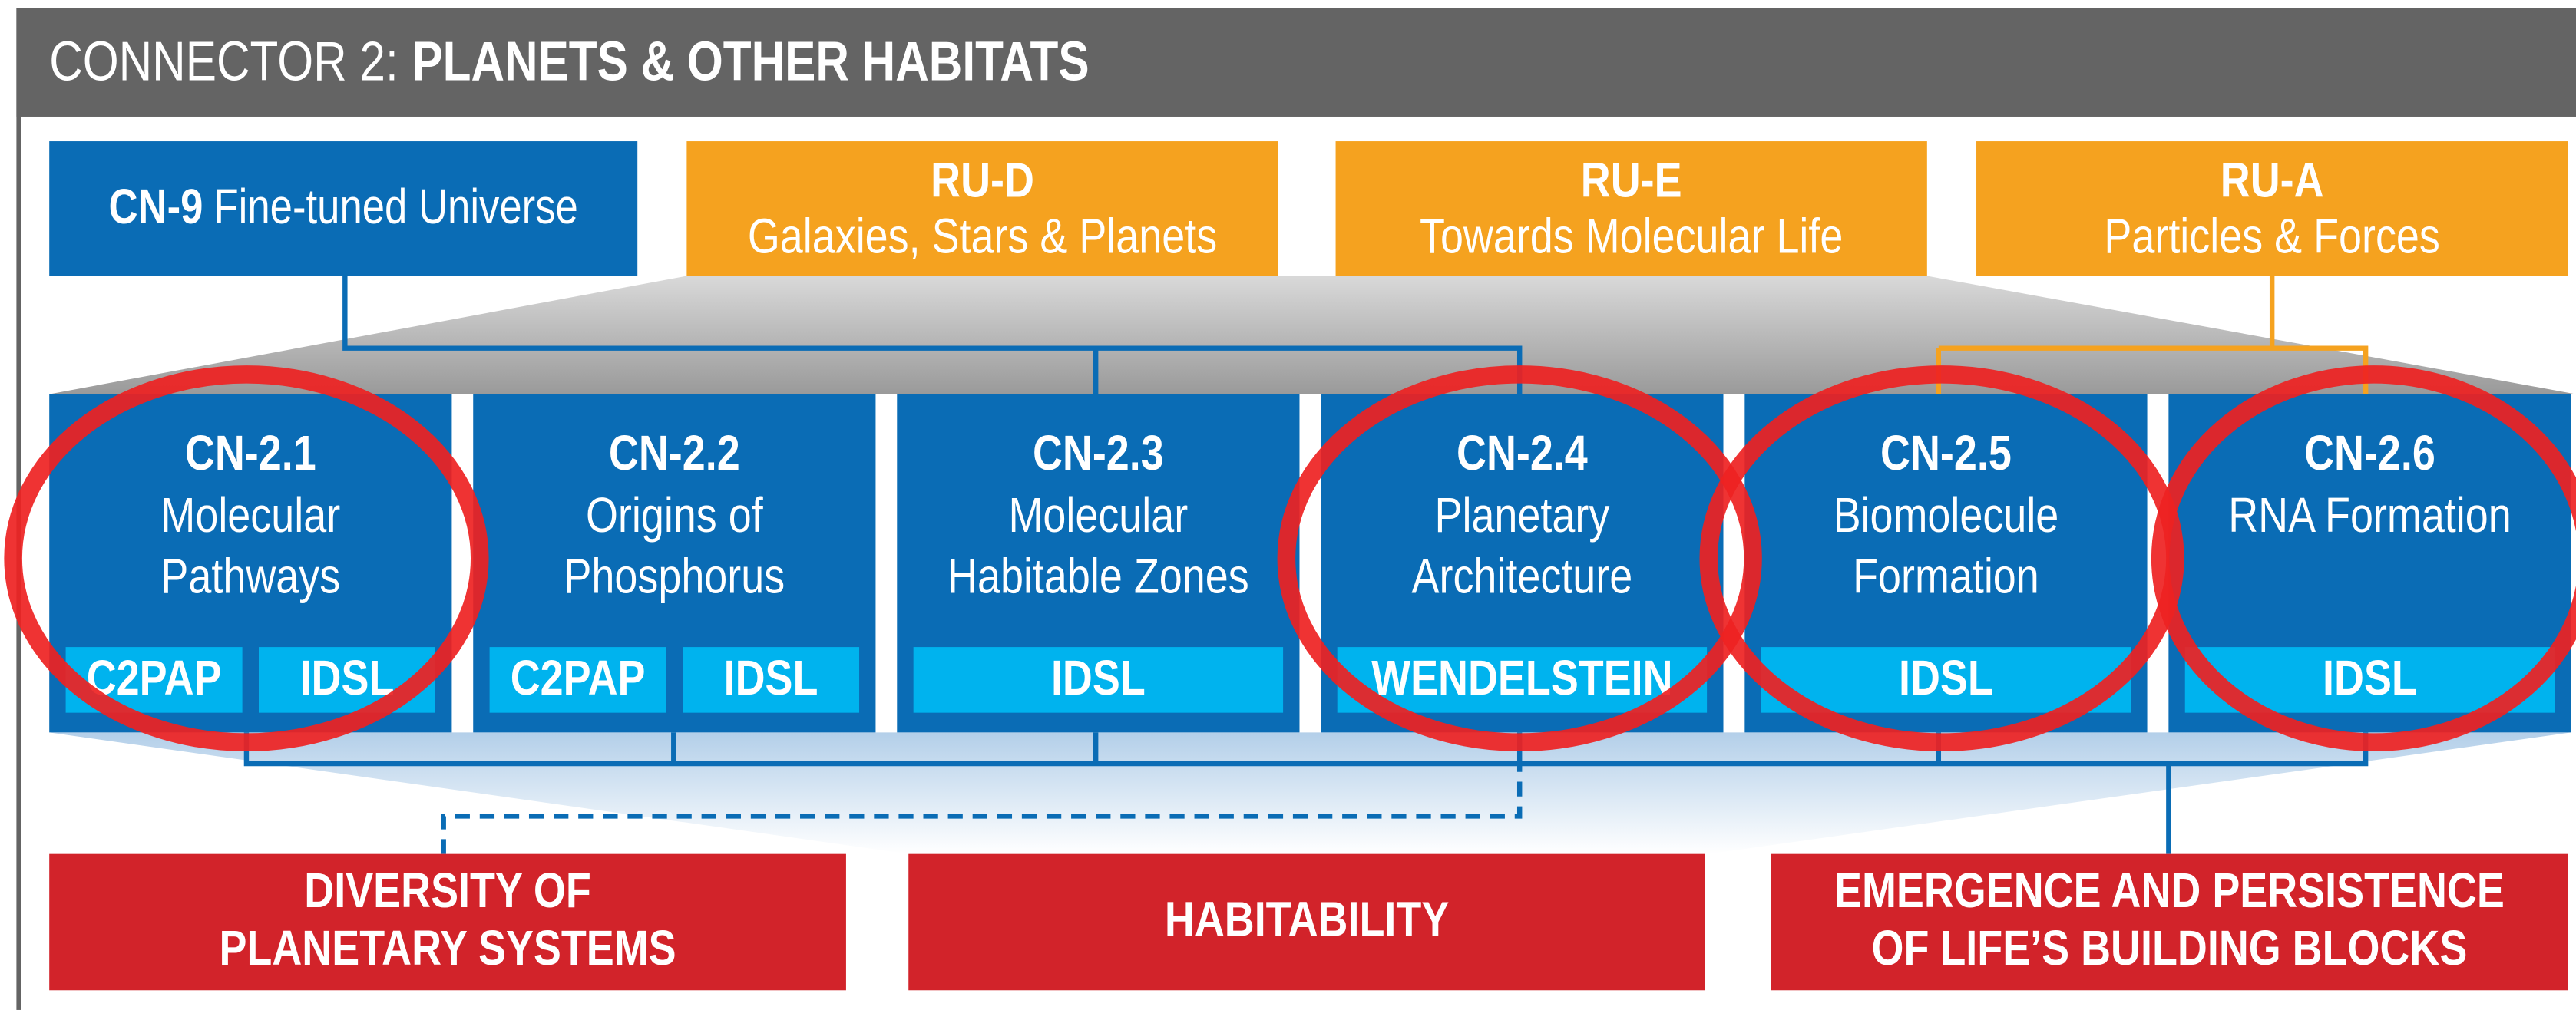 Image resolution: width=2576 pixels, height=1010 pixels. Describe the element at coordinates (1098, 452) in the screenshot. I see `project-id: CN-2.3` at that location.